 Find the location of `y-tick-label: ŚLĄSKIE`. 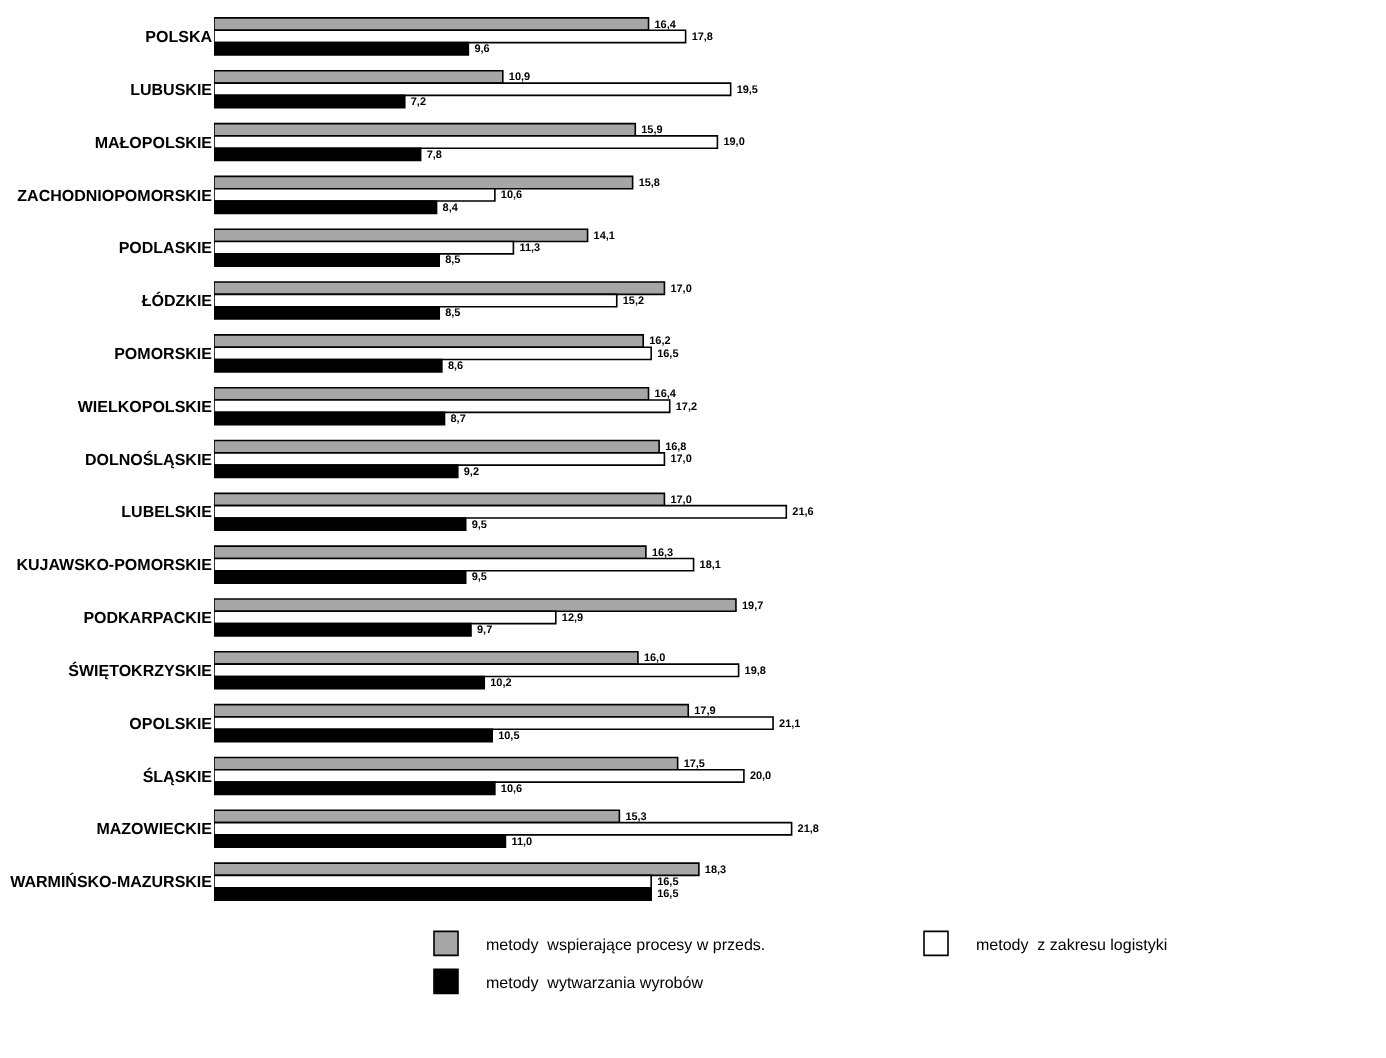

y-tick-label: ŚLĄSKIE is located at coordinates (178, 775).